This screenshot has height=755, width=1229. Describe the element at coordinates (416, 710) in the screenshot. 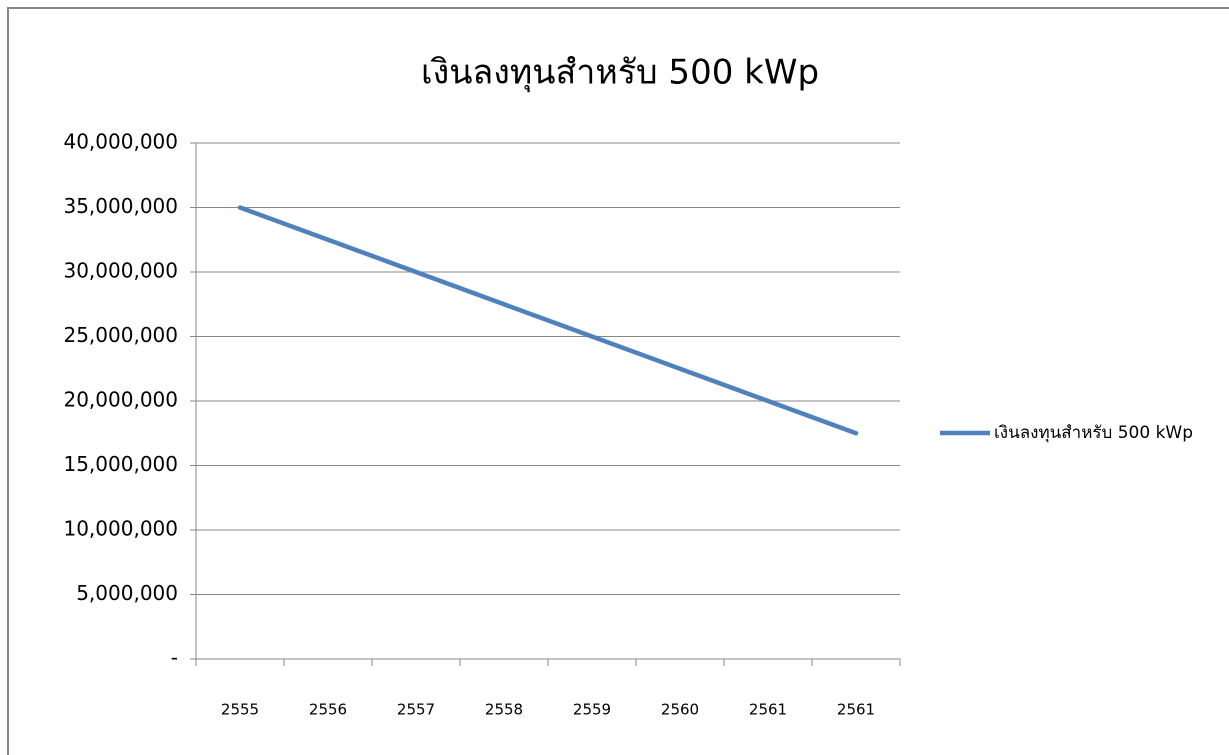

I see `x-tick-label: 2557` at that location.